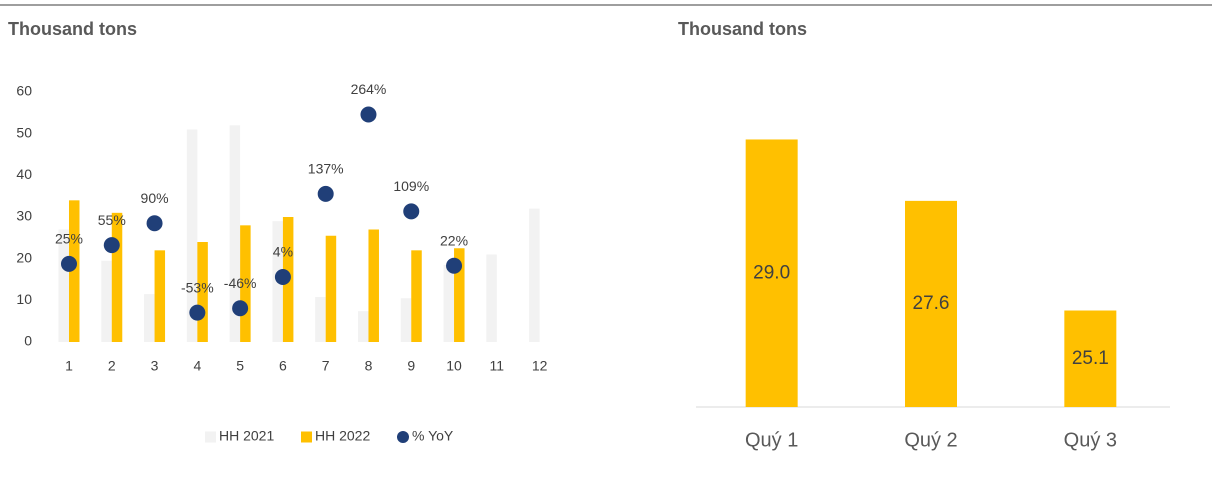 The width and height of the screenshot is (1212, 495). I want to click on legend-label: HH 2021, so click(246, 436).